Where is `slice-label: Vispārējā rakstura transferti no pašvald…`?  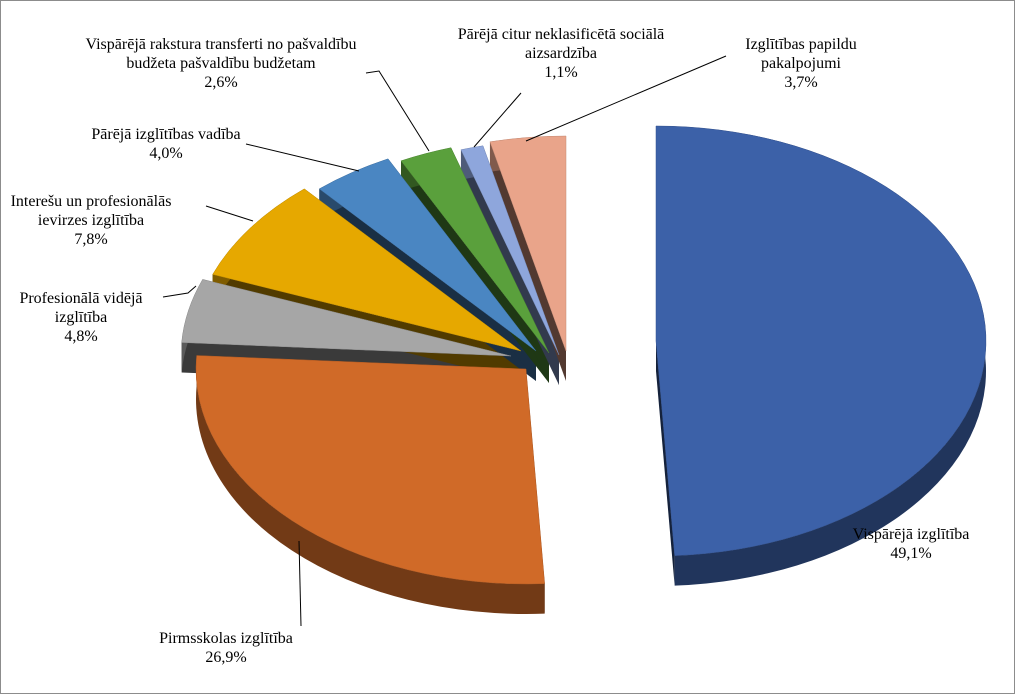 slice-label: Vispārējā rakstura transferti no pašvald… is located at coordinates (221, 63).